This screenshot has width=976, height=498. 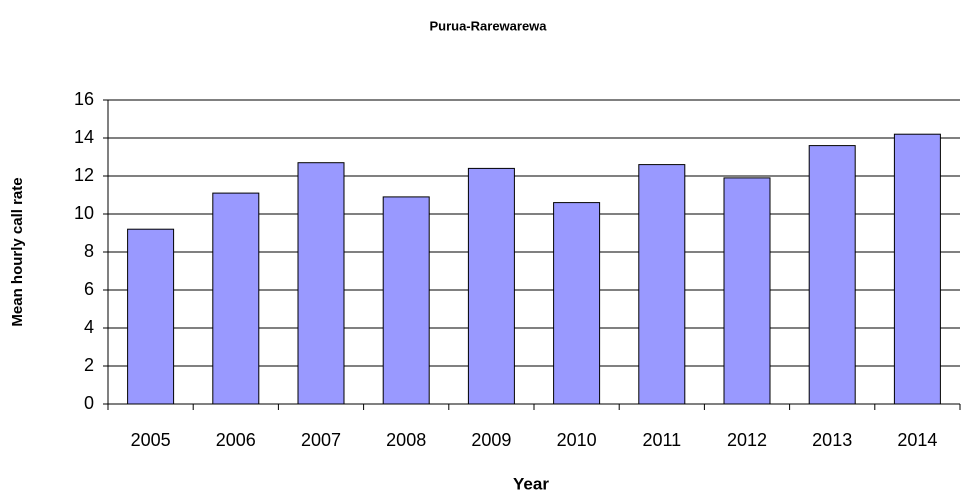 I want to click on y-tick-label: 14, so click(x=84, y=137).